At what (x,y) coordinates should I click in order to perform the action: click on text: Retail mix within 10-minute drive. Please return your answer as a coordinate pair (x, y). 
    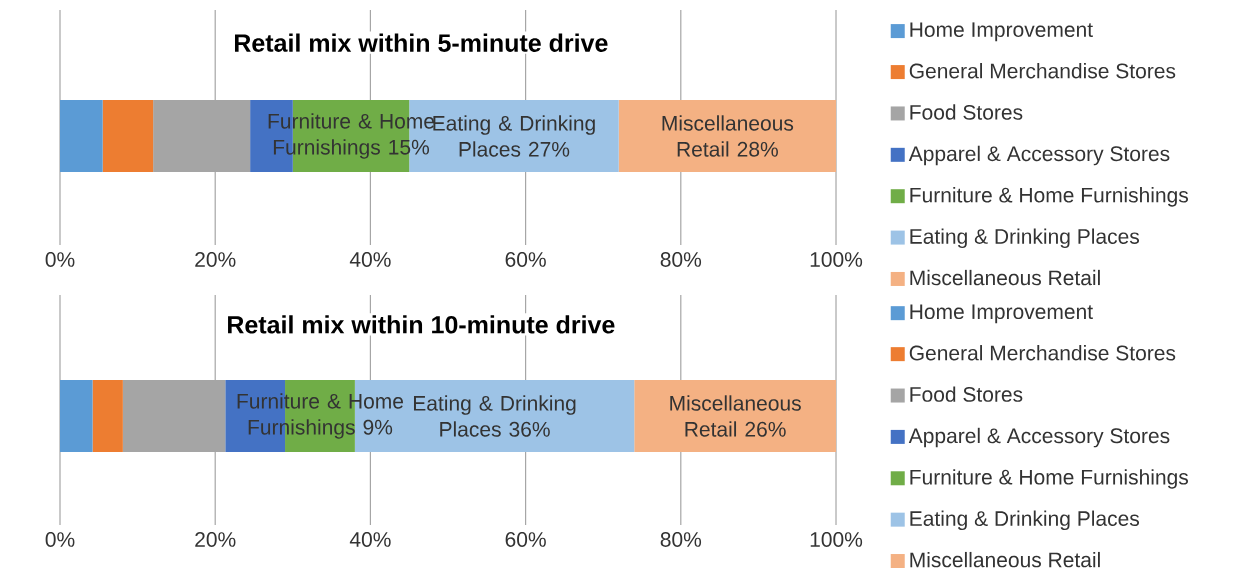
    Looking at the image, I should click on (421, 324).